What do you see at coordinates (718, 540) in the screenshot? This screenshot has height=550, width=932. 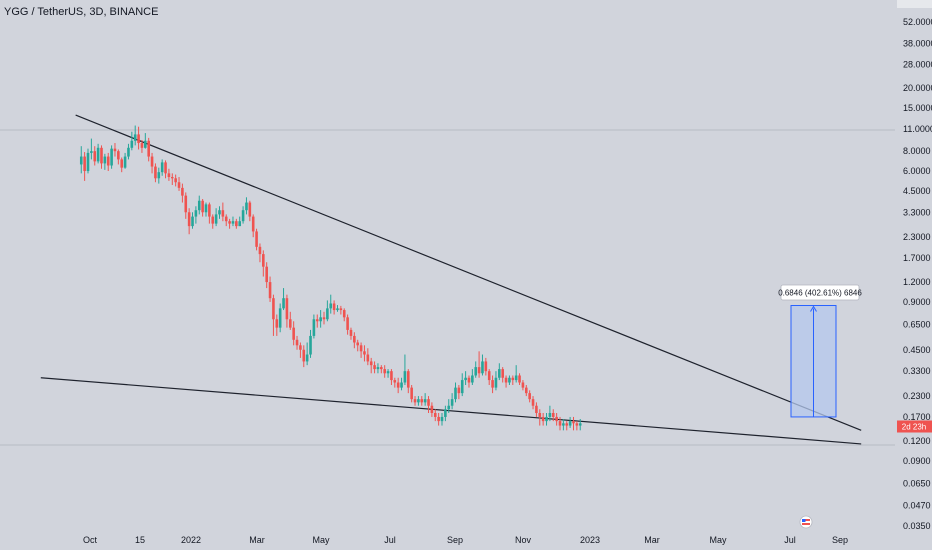 I see `x-tick-label: May` at bounding box center [718, 540].